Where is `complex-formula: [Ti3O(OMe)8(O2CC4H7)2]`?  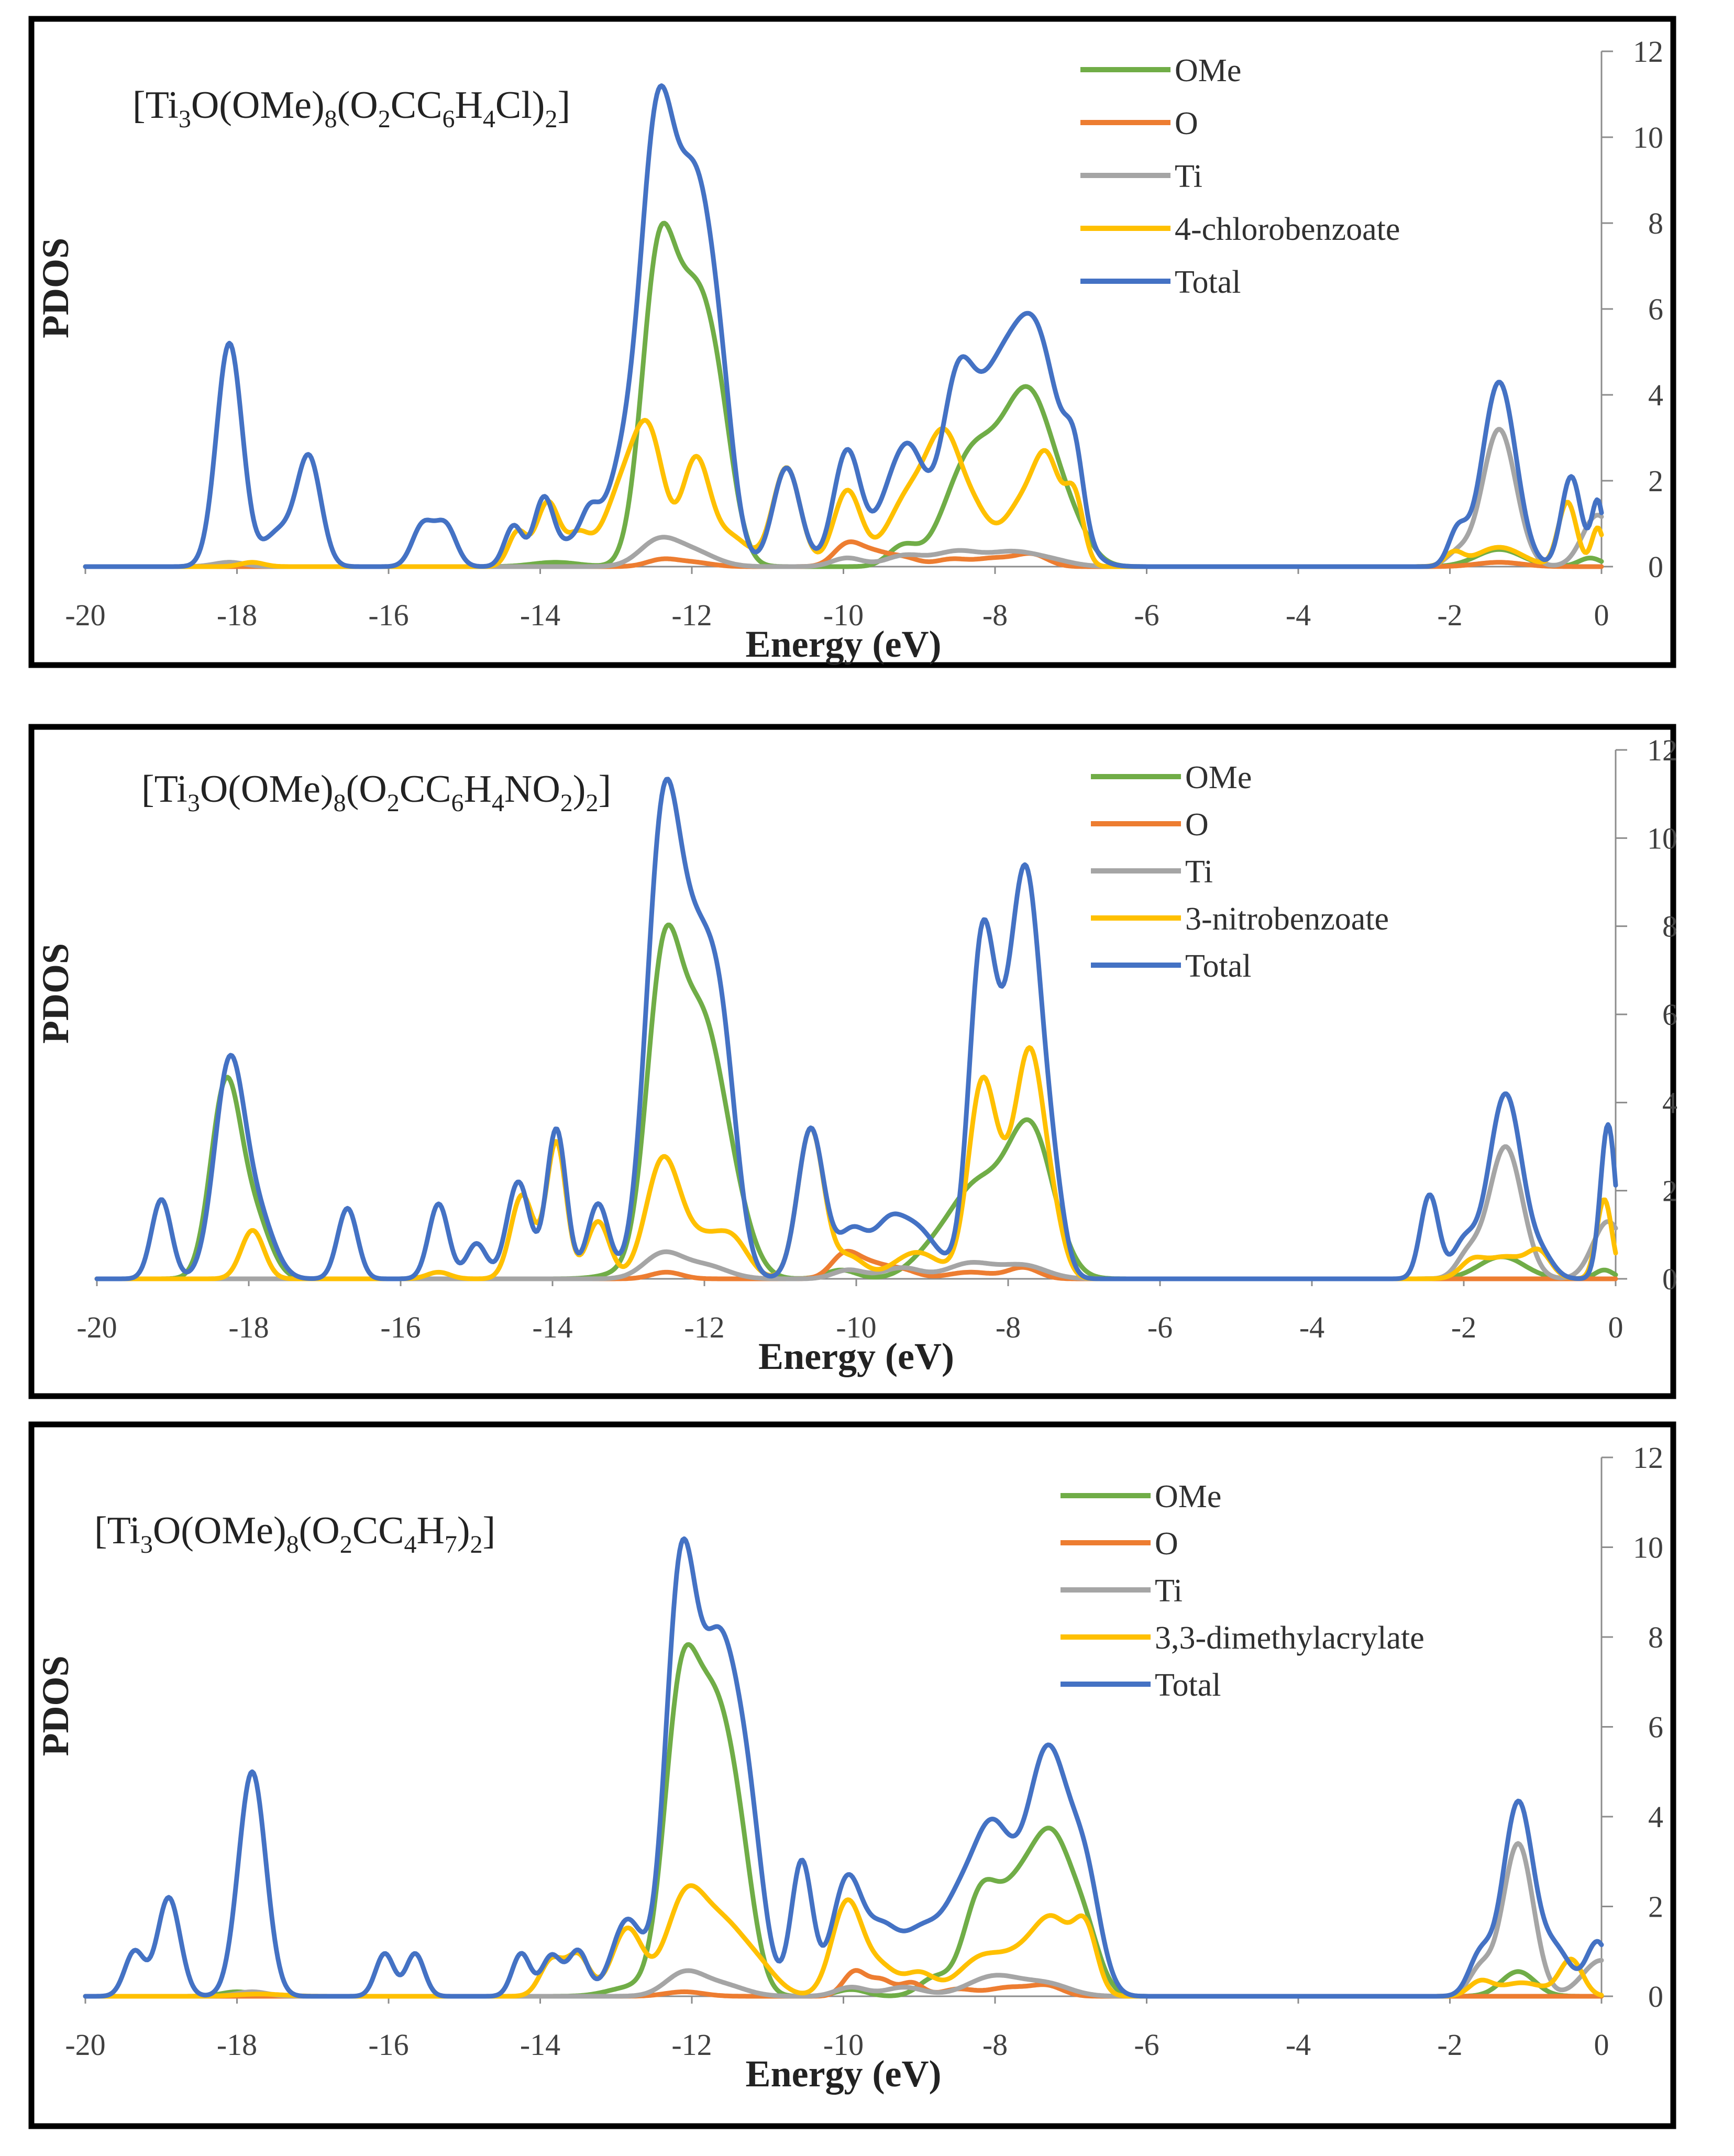 complex-formula: [Ti3O(OMe)8(O2CC4H7)2] is located at coordinates (294, 1533).